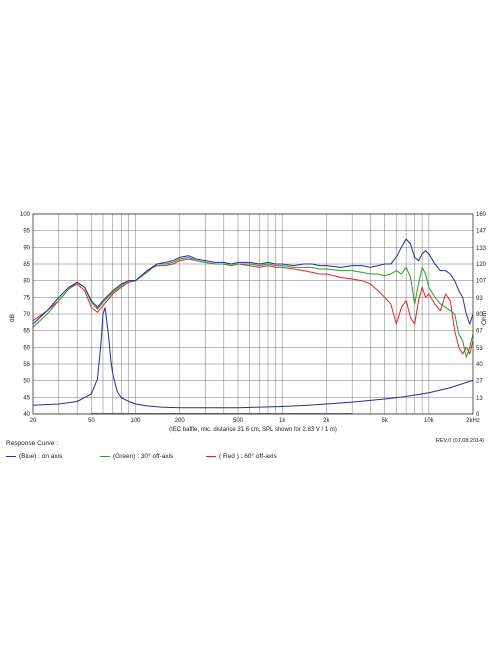 The height and width of the screenshot is (664, 496). Describe the element at coordinates (26, 348) in the screenshot. I see `y-tick-label-left: 60` at that location.